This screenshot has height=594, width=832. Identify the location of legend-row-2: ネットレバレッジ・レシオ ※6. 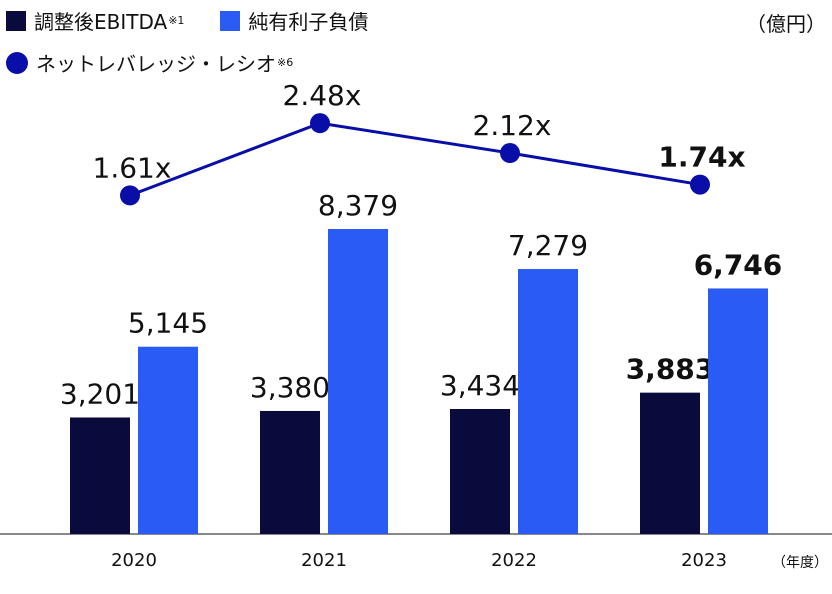
(149, 62).